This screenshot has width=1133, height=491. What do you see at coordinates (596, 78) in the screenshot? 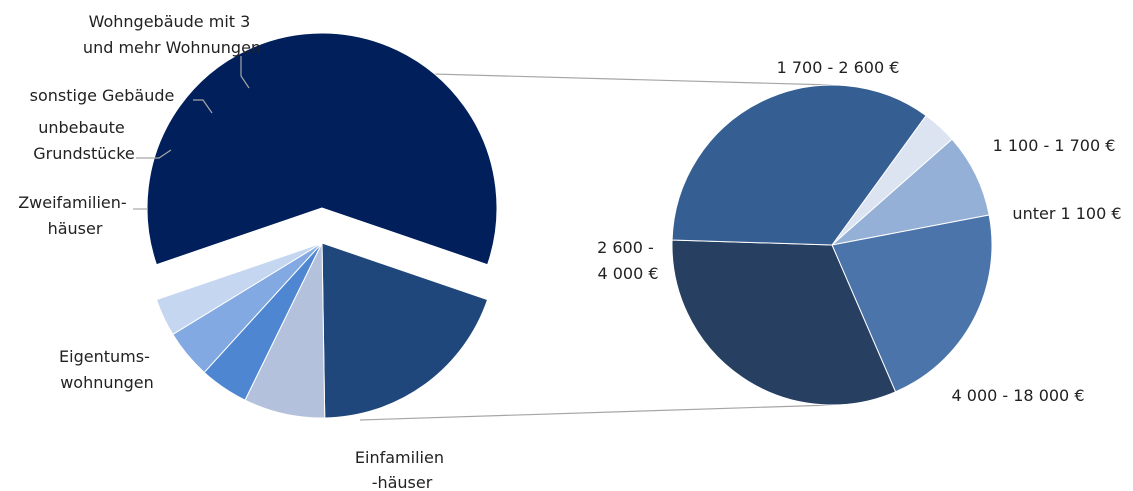
I see `connector-line-top` at bounding box center [596, 78].